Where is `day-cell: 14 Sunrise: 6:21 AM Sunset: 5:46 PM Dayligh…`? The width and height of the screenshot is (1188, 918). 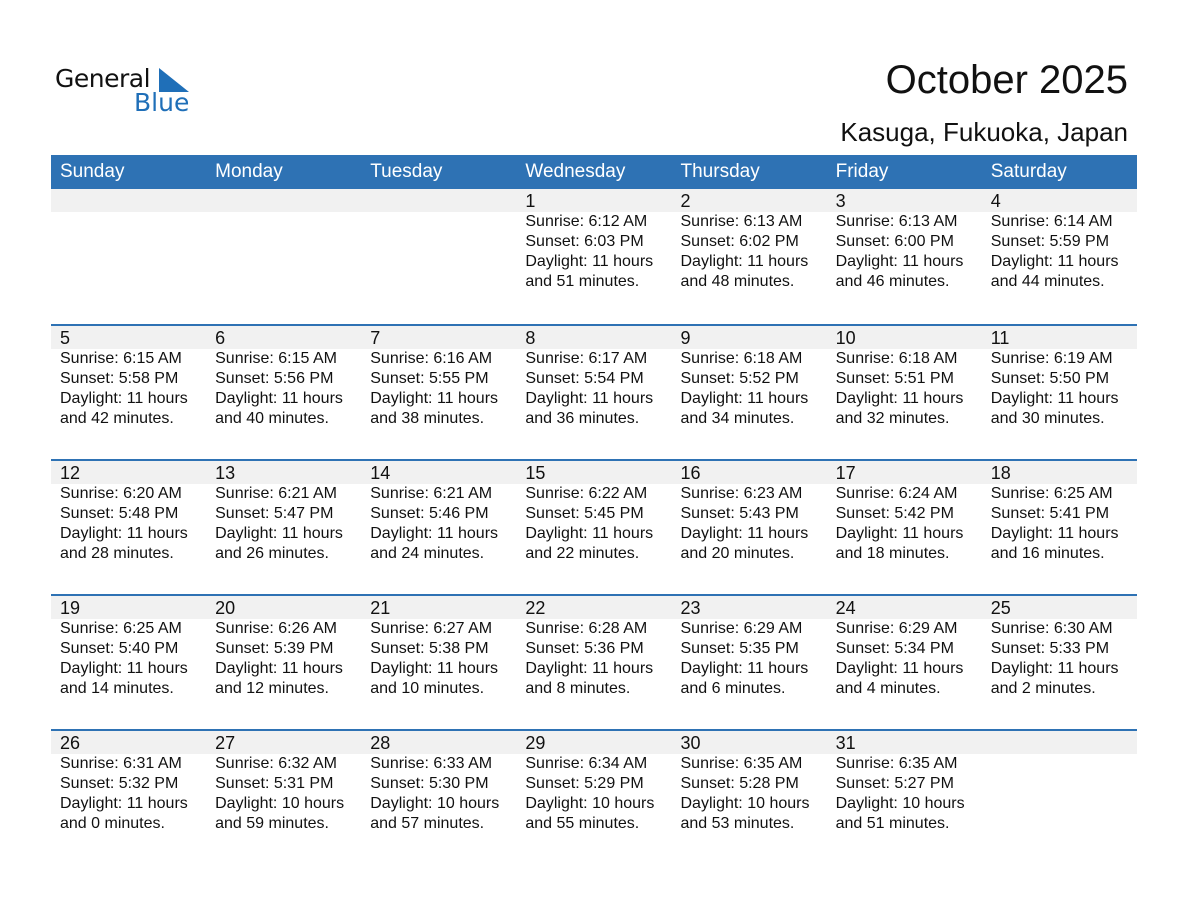
day-cell: 14 Sunrise: 6:21 AM Sunset: 5:46 PM Dayligh… is located at coordinates (438, 512).